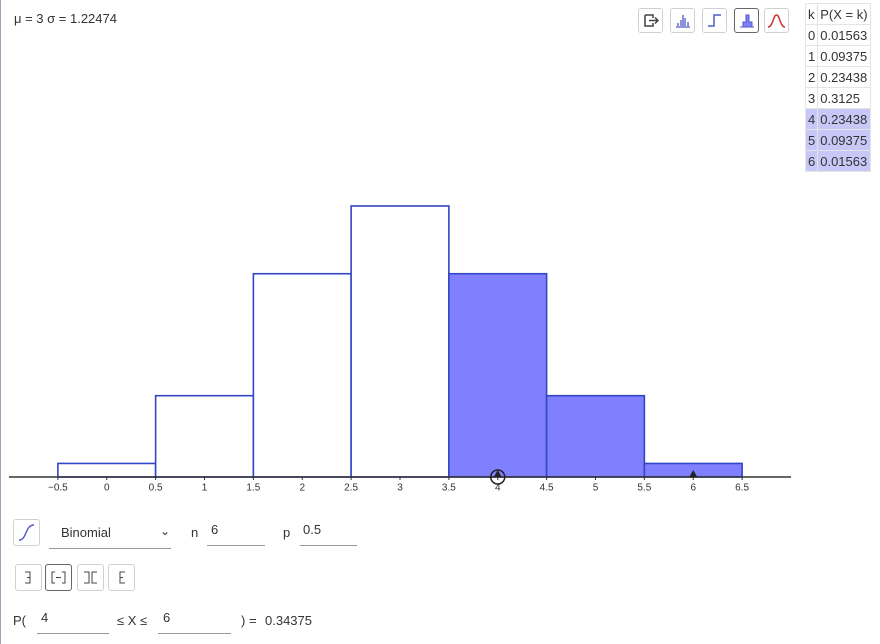  I want to click on table-row: 1 0.09375, so click(837, 56).